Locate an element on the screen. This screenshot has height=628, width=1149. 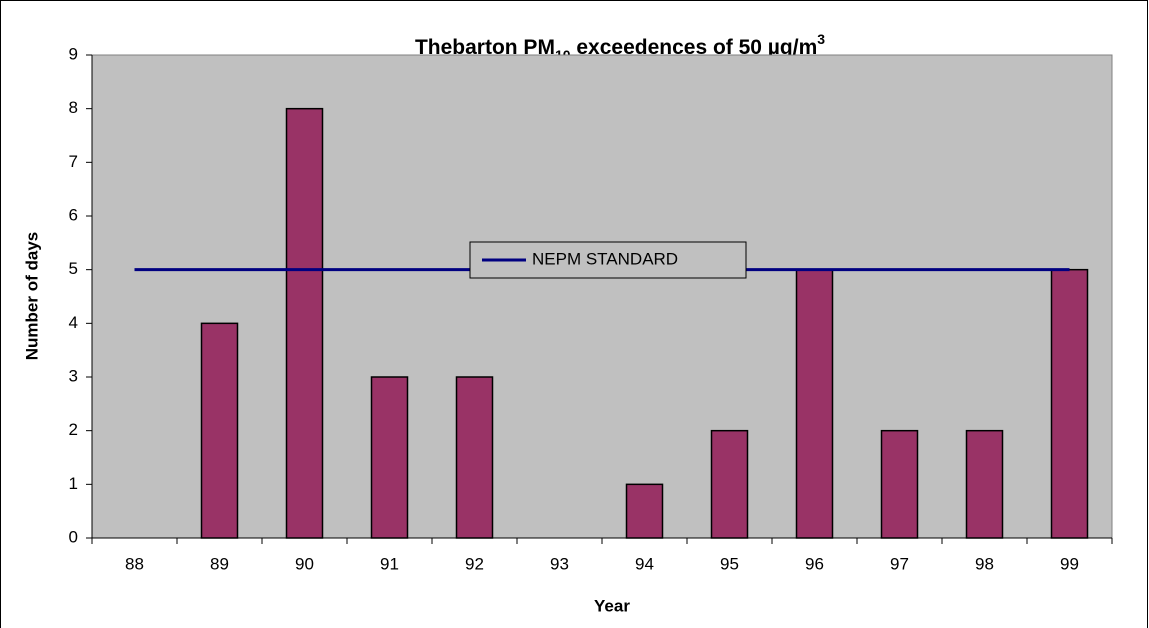
x-tick-label: 99 is located at coordinates (1069, 563).